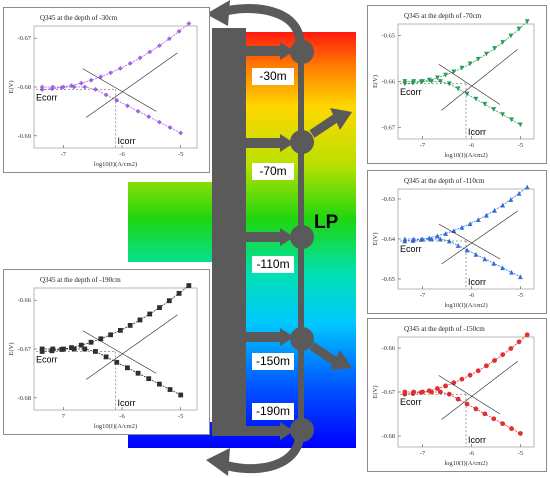 This screenshot has height=478, width=550. I want to click on arrow-150-head, so click(287, 337).